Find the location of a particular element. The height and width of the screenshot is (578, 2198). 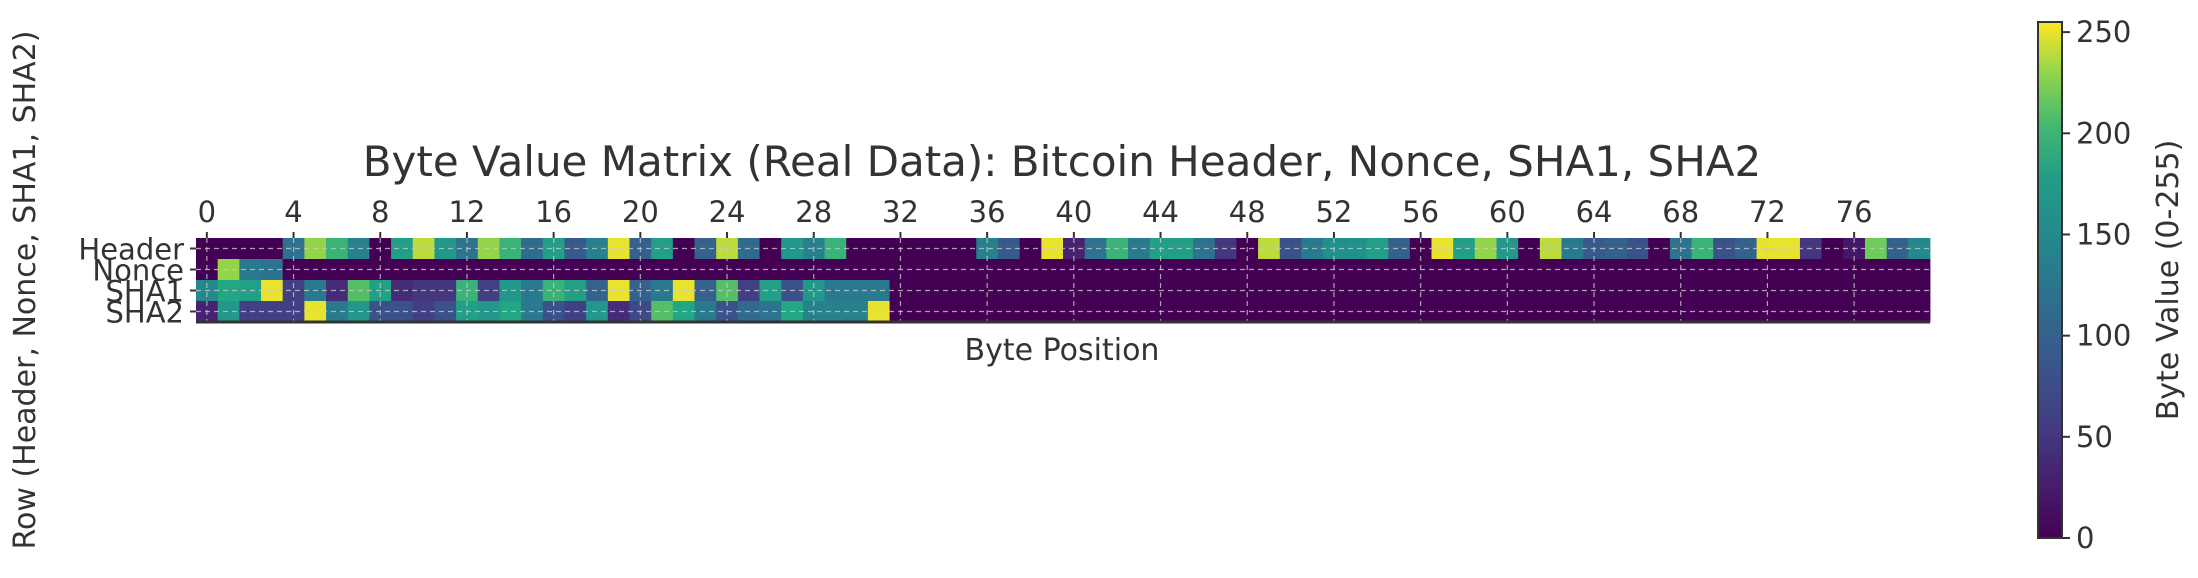

x-tick-label: 52 is located at coordinates (1333, 212).